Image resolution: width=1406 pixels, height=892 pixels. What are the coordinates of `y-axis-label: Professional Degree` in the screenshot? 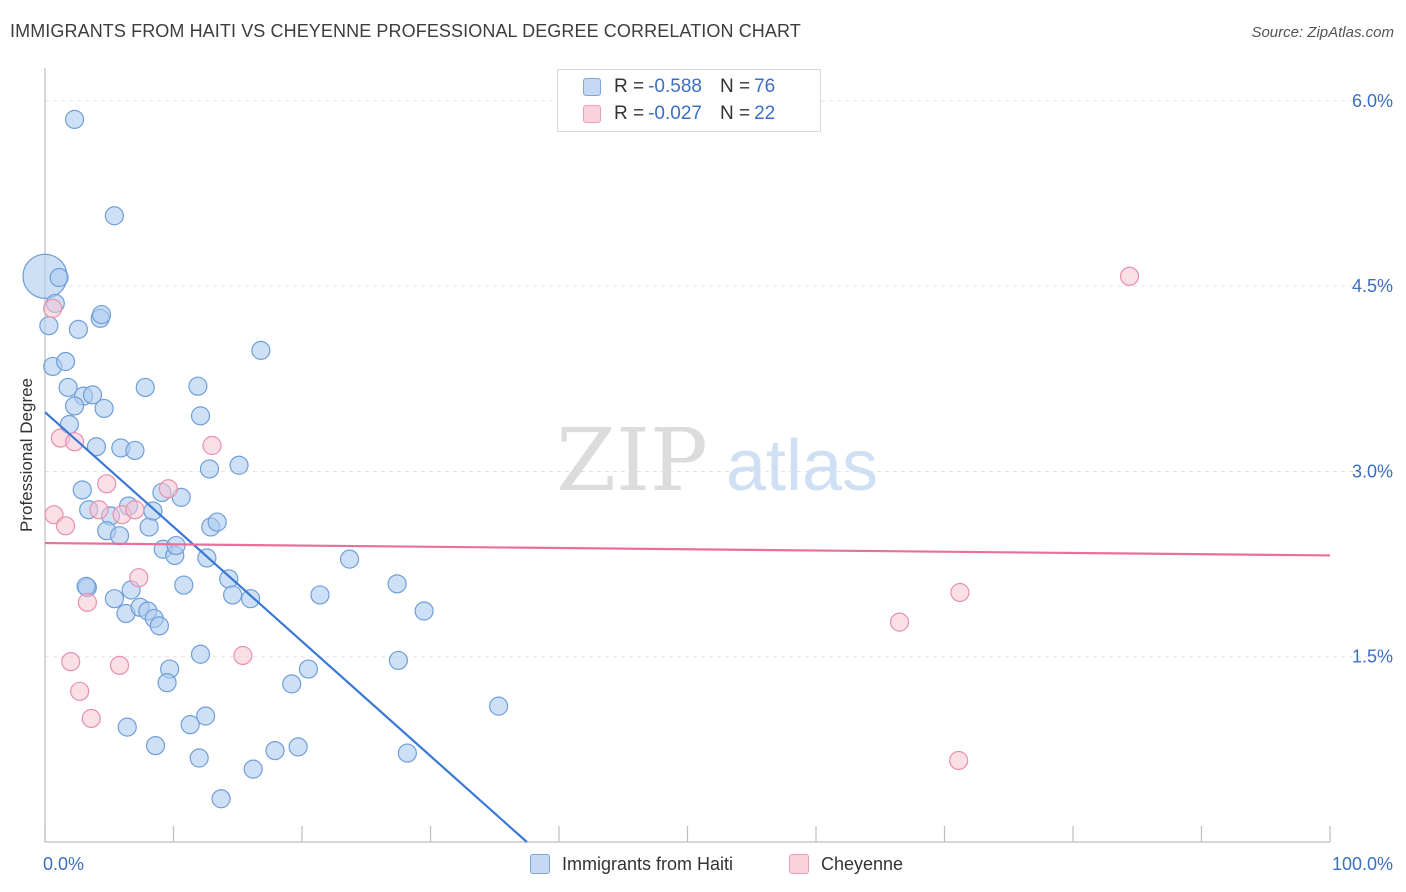 It's located at (26, 455).